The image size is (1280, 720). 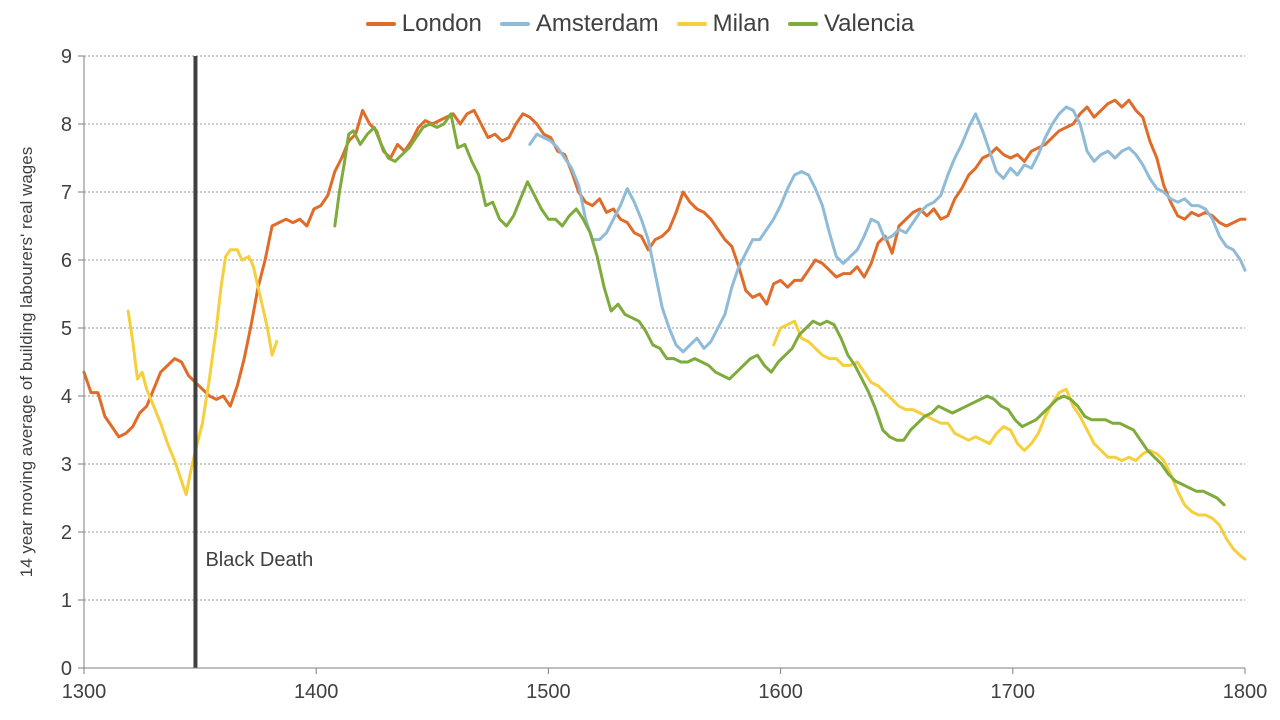 I want to click on x-tick-label: 1400, so click(x=316, y=692).